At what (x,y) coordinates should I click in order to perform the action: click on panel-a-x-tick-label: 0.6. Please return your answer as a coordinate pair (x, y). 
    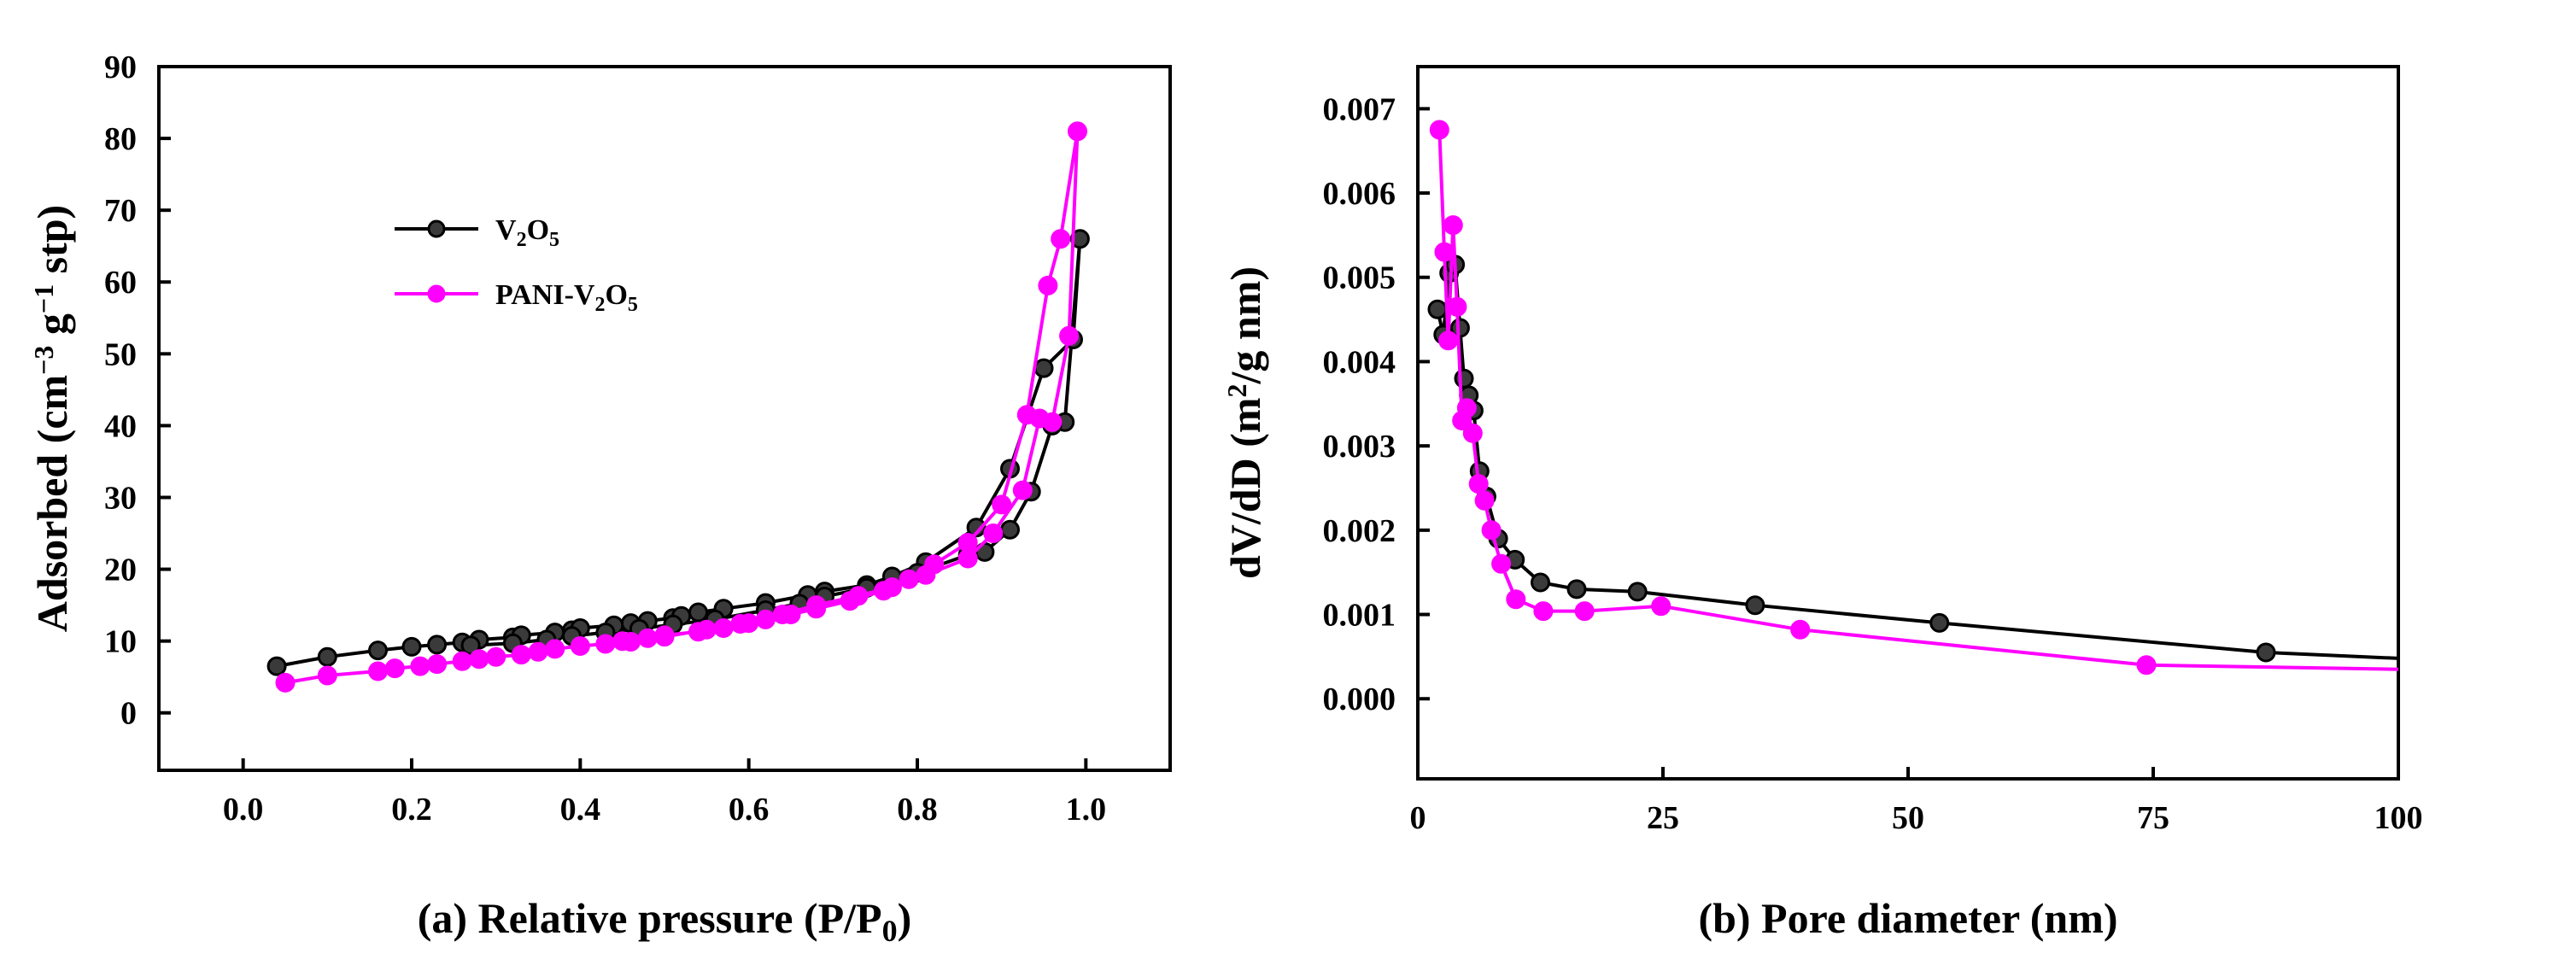
    Looking at the image, I should click on (749, 810).